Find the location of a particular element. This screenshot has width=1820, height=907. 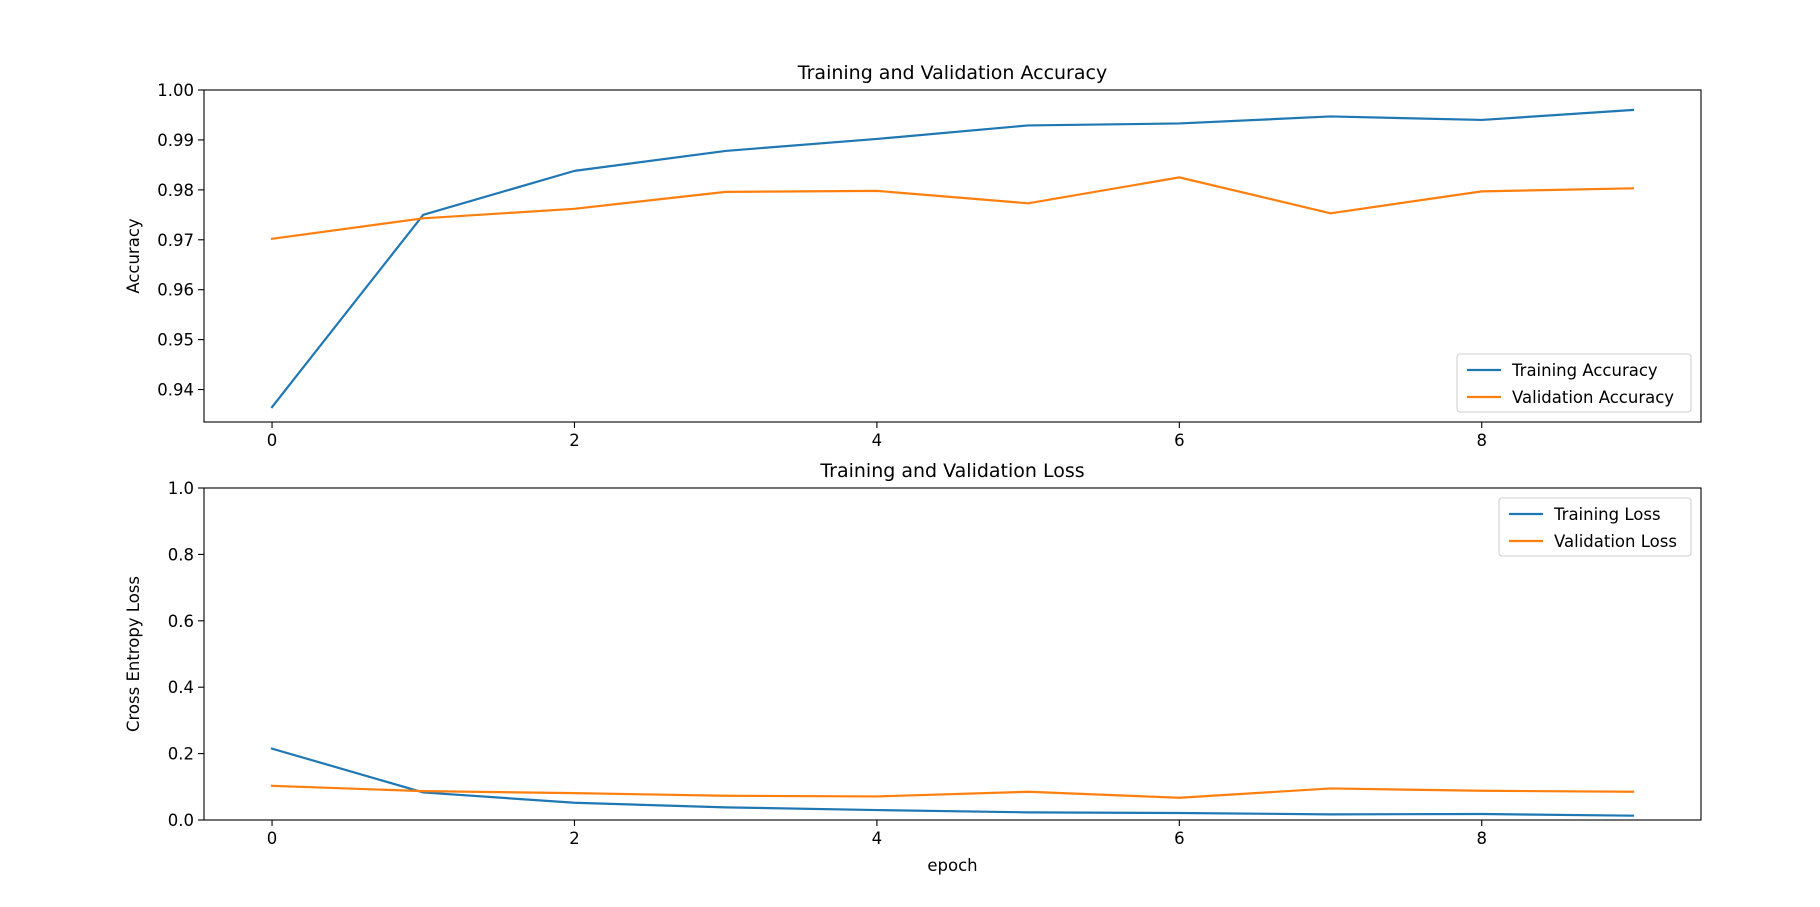

legend: Training Accuracy Validation Accuracy is located at coordinates (1574, 383).